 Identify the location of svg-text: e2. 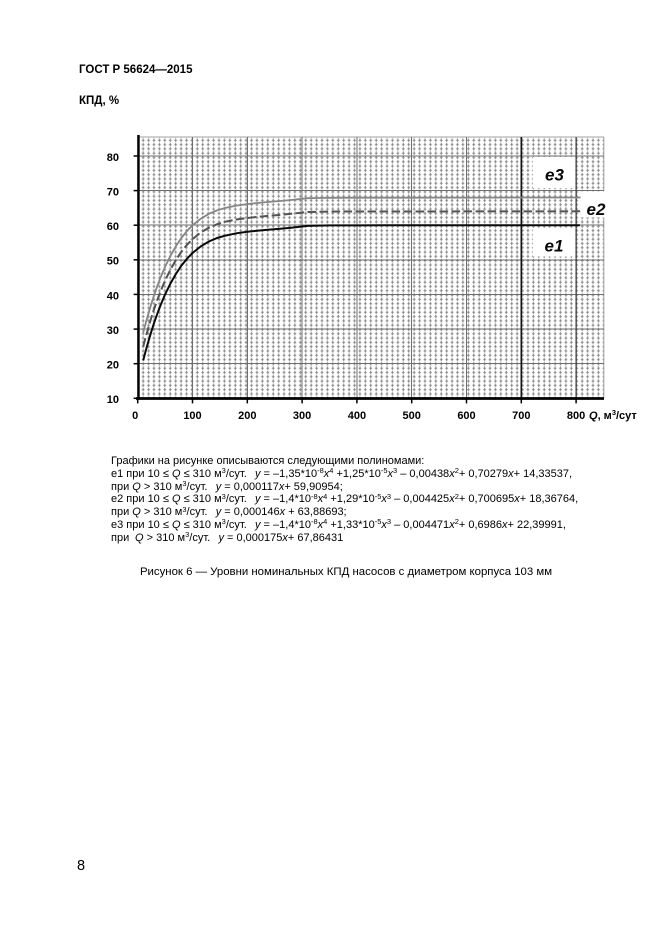
(596, 209).